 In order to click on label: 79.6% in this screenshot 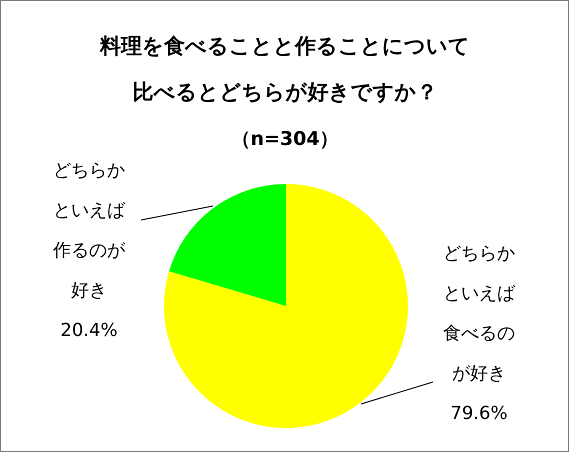, I will do `click(479, 413)`.